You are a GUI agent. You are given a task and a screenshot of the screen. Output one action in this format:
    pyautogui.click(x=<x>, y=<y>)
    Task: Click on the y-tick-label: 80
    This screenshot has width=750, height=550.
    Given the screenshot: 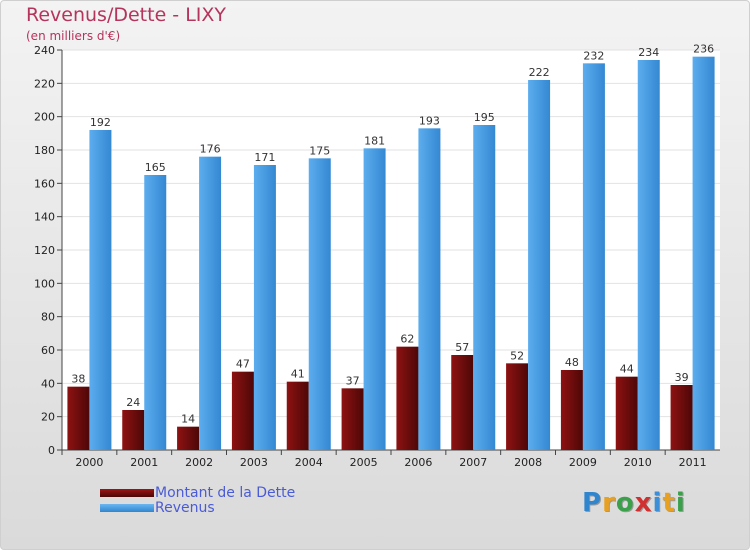 What is the action you would take?
    pyautogui.click(x=48, y=317)
    